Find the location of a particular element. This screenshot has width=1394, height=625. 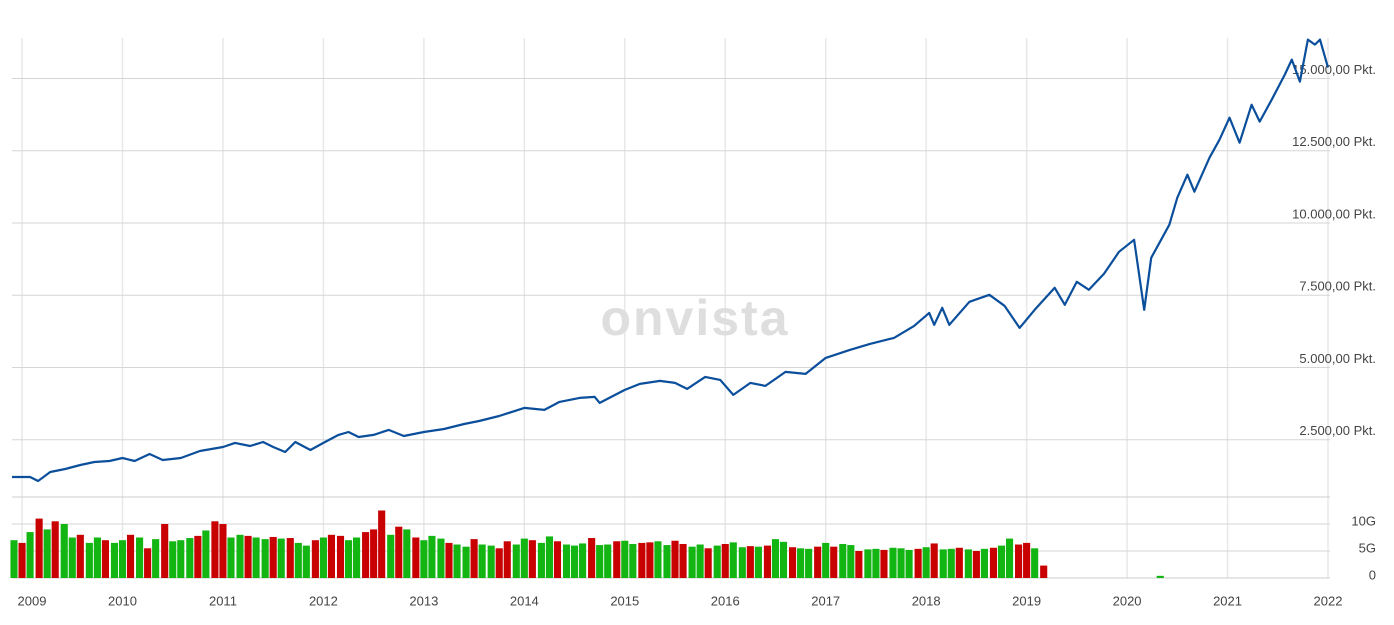

x-tick-label: 2016 is located at coordinates (725, 600).